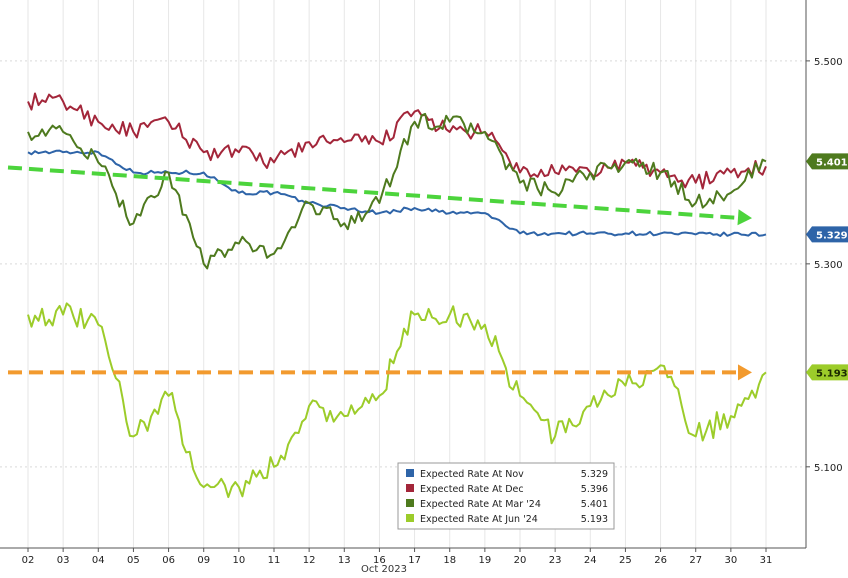  I want to click on last-label-nov: 5.329, so click(827, 234).